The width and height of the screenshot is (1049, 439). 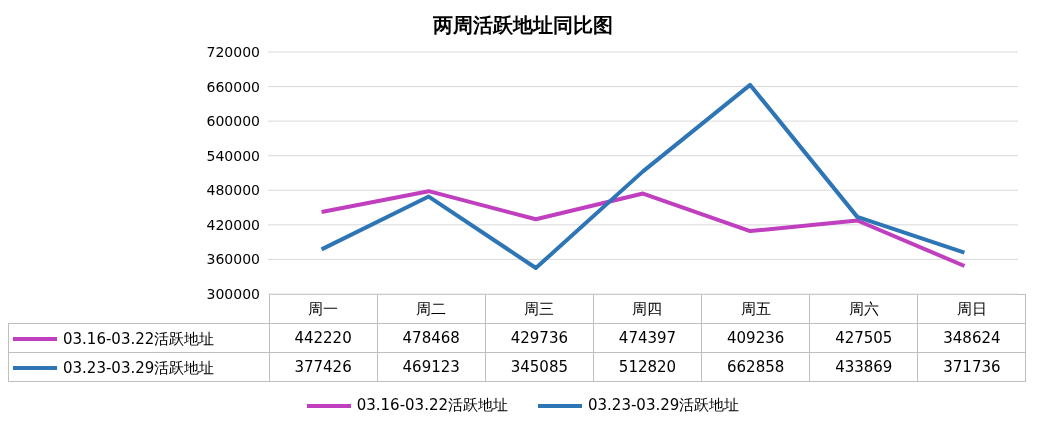 What do you see at coordinates (863, 367) in the screenshot?
I see `data-label: 433869` at bounding box center [863, 367].